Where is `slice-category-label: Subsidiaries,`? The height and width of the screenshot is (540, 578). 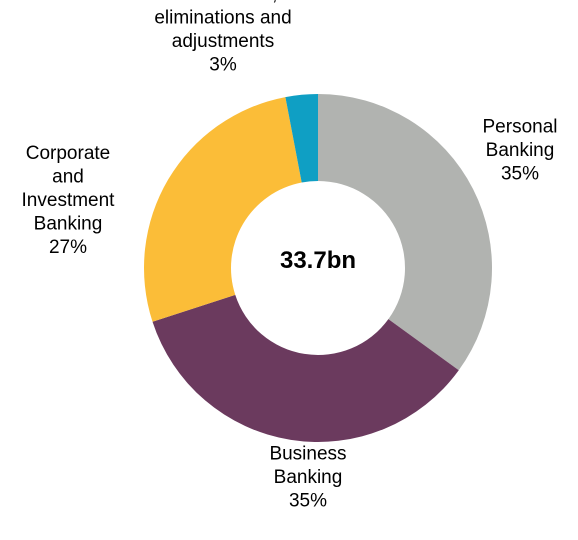 slice-category-label: Subsidiaries, is located at coordinates (223, 2).